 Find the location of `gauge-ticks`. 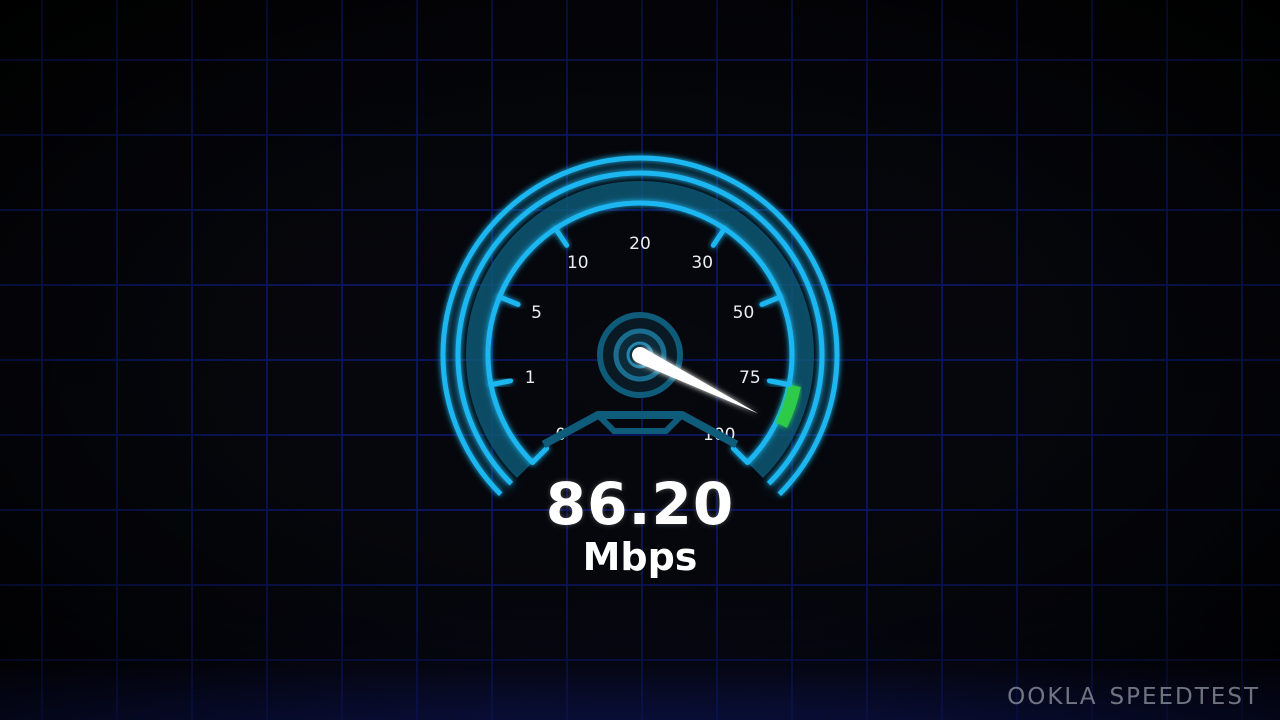

gauge-ticks is located at coordinates (640, 332).